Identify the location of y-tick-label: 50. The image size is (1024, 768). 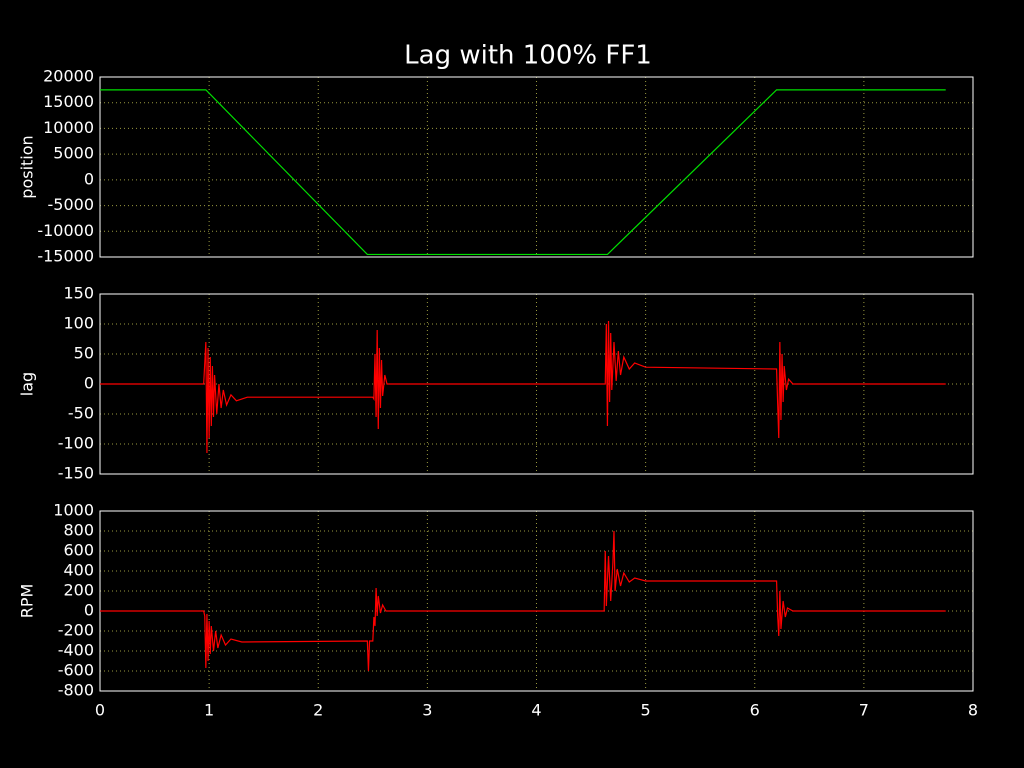
(84, 353).